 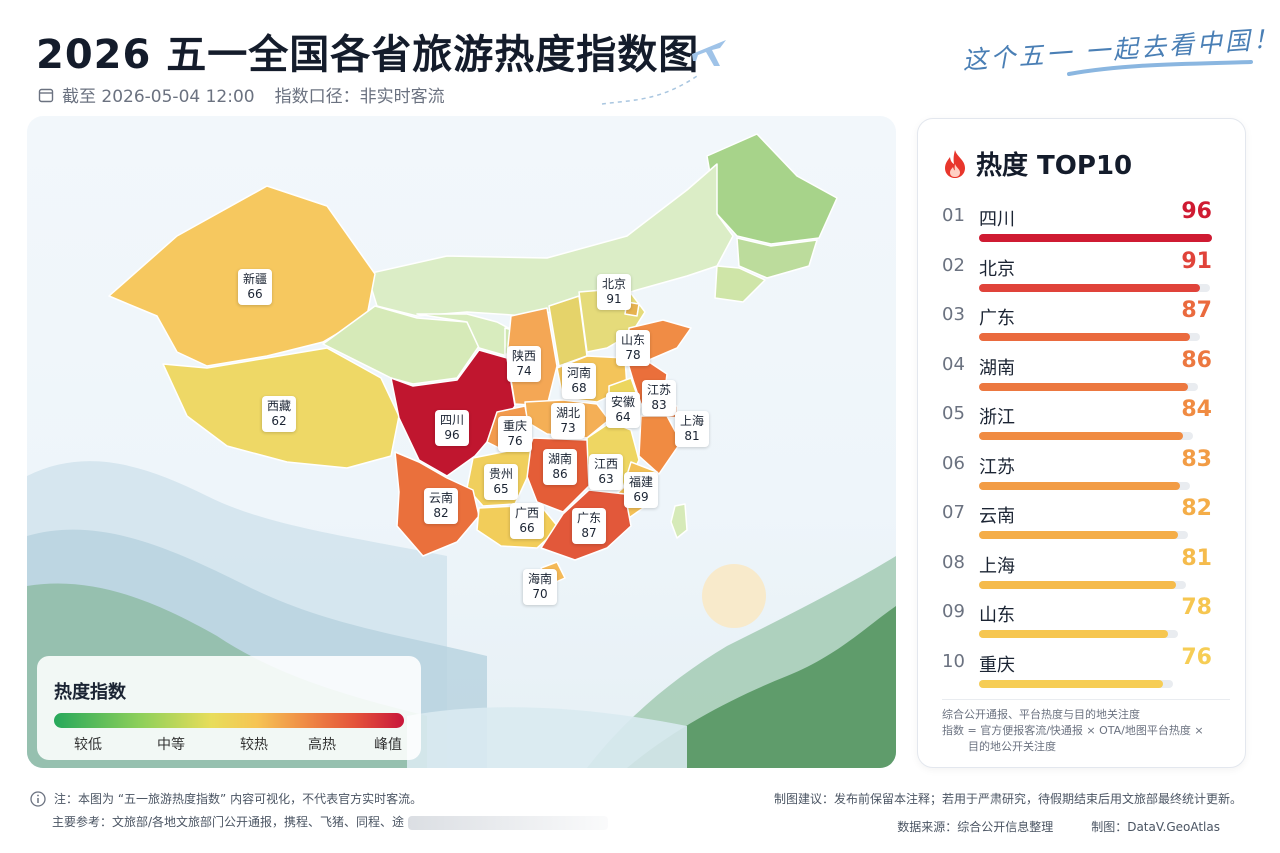 What do you see at coordinates (997, 615) in the screenshot?
I see `province-name: 山东` at bounding box center [997, 615].